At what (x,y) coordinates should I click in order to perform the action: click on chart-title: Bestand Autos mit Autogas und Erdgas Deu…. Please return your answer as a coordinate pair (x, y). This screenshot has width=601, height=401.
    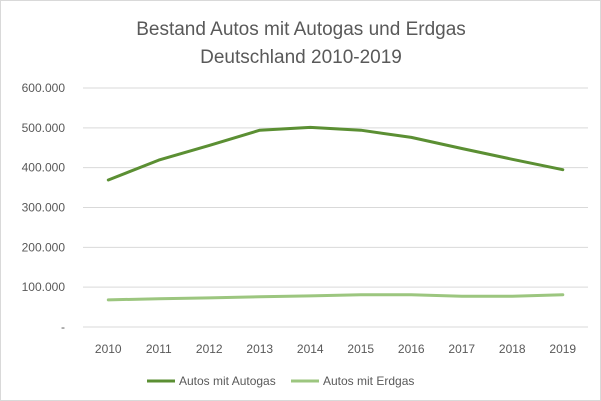
    Looking at the image, I should click on (301, 43).